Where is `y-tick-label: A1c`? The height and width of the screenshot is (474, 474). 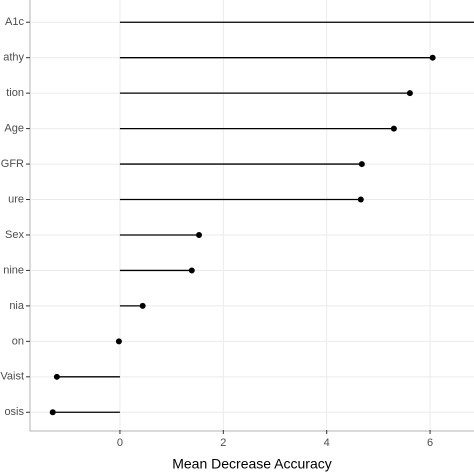 y-tick-label: A1c is located at coordinates (14, 22).